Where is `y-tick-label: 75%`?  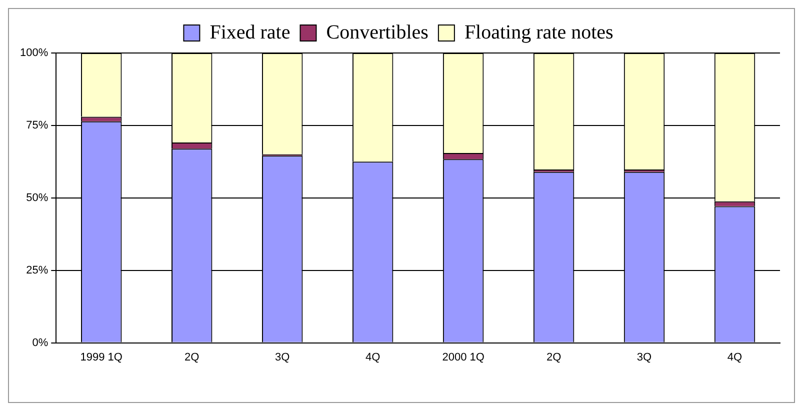 y-tick-label: 75% is located at coordinates (37, 125).